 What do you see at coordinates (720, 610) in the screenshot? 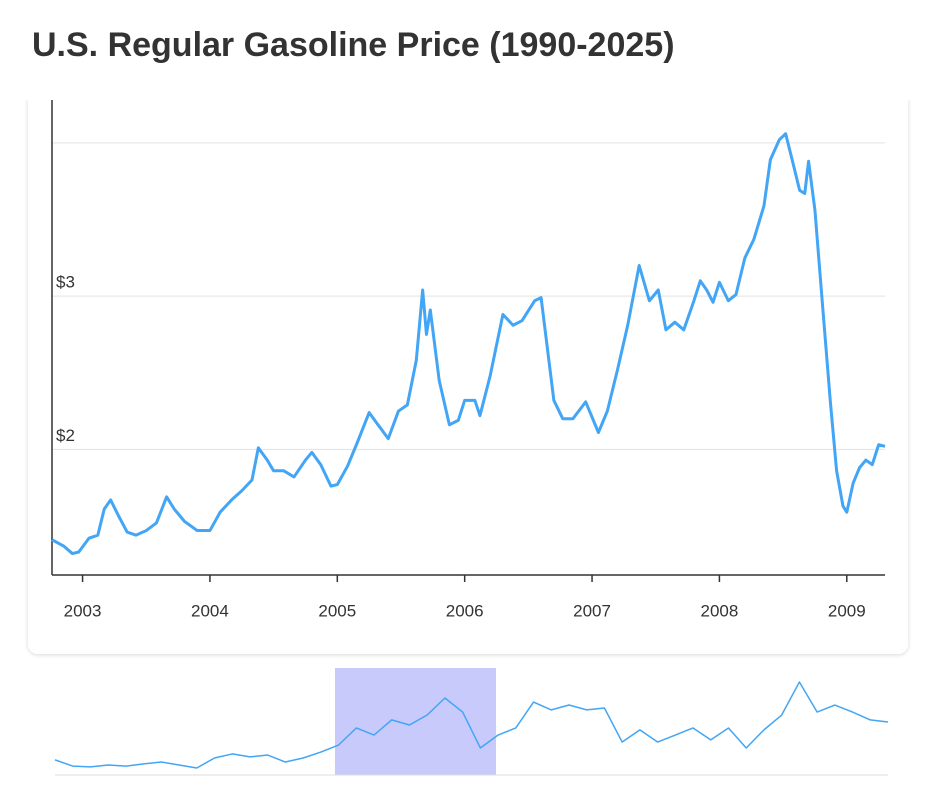
I see `x-tick-label: 2008` at bounding box center [720, 610].